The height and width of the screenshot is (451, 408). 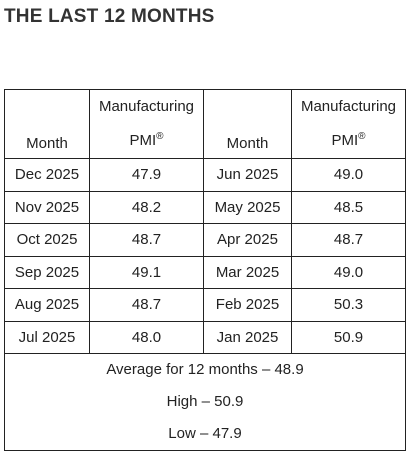 I want to click on table-cell: 49.1, so click(x=146, y=272).